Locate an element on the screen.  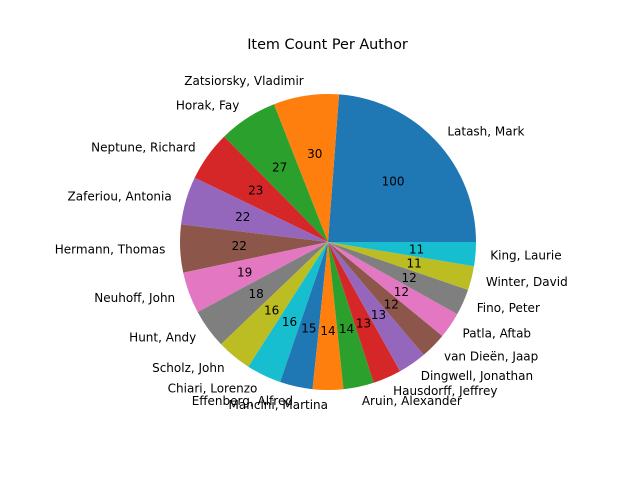
value-label-neptune-richard: 23 is located at coordinates (255, 190).